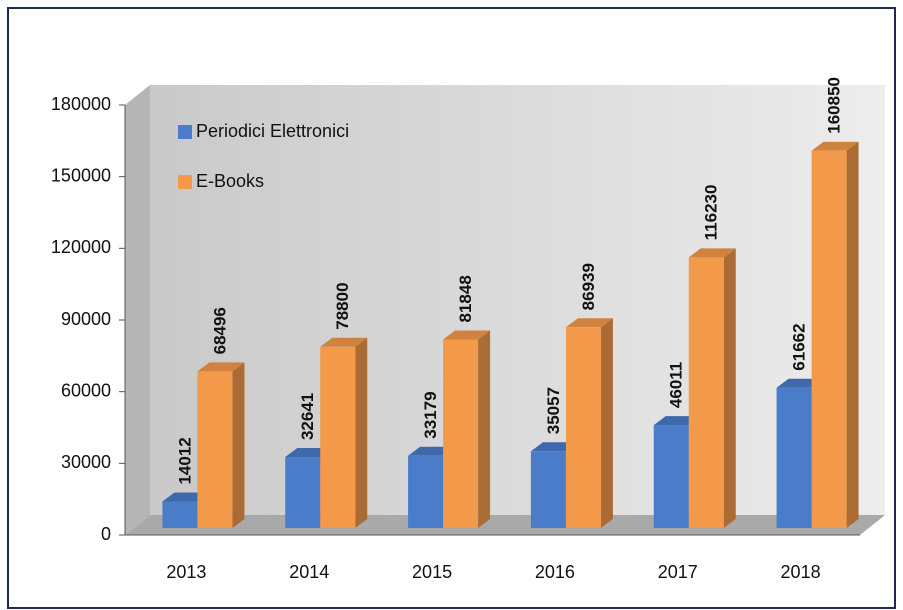 This screenshot has width=903, height=610. I want to click on x-tick-label: 2018, so click(801, 572).